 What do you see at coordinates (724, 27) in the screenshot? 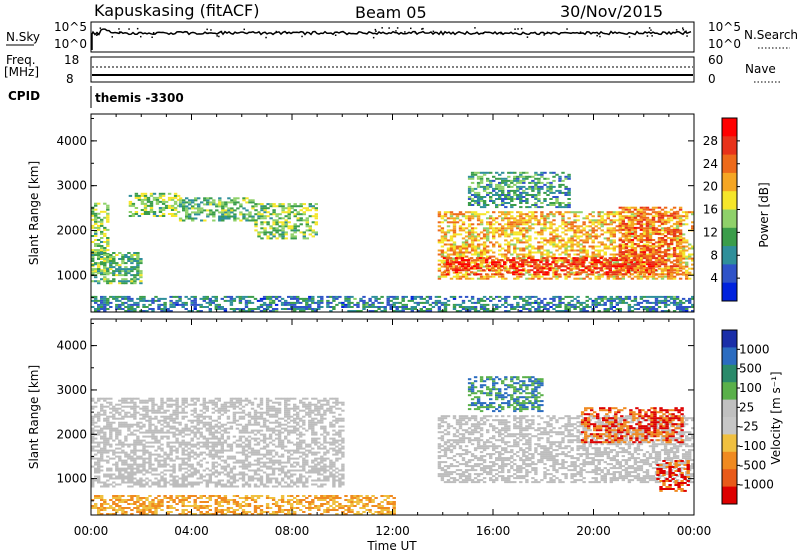
I see `nsearch-tick-top: 10^5` at bounding box center [724, 27].